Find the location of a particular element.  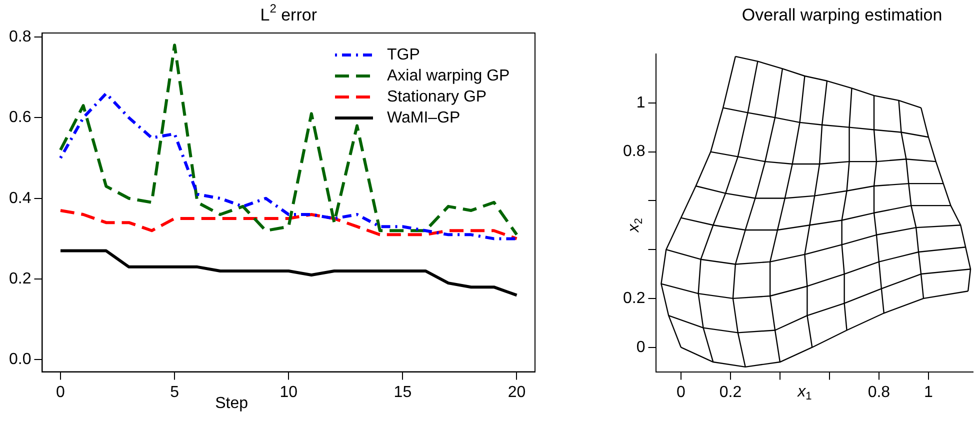

legend-label: TGP is located at coordinates (403, 55).